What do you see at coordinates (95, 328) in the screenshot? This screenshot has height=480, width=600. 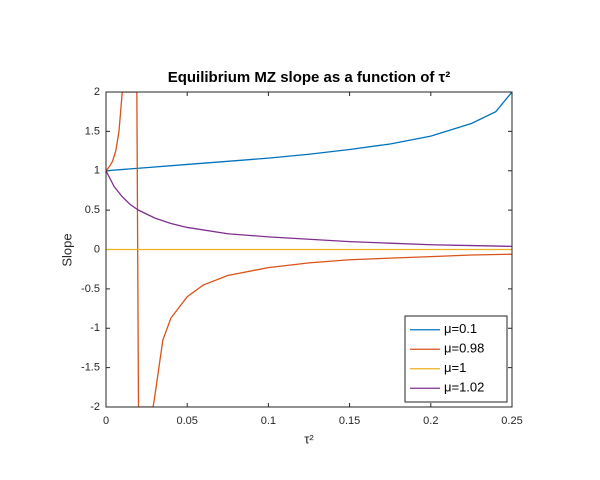 I see `y-tick-label: -1` at bounding box center [95, 328].